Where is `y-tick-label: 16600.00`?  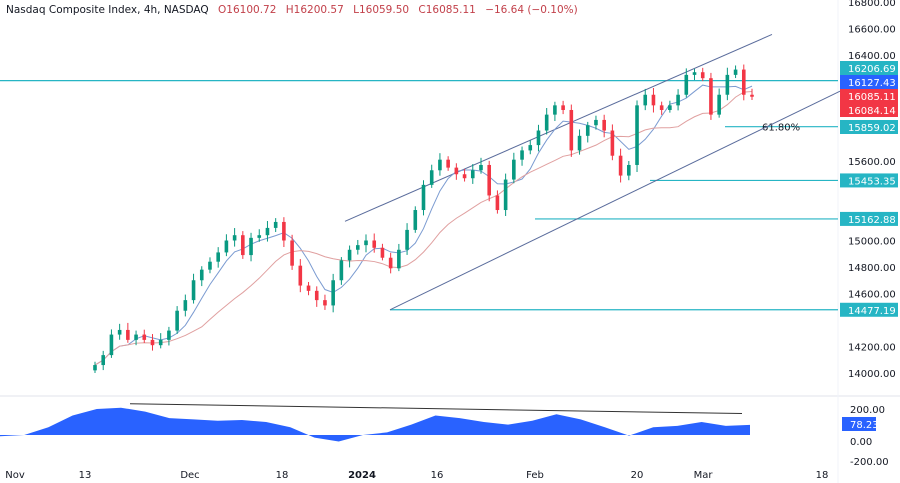 y-tick-label: 16600.00 is located at coordinates (872, 30).